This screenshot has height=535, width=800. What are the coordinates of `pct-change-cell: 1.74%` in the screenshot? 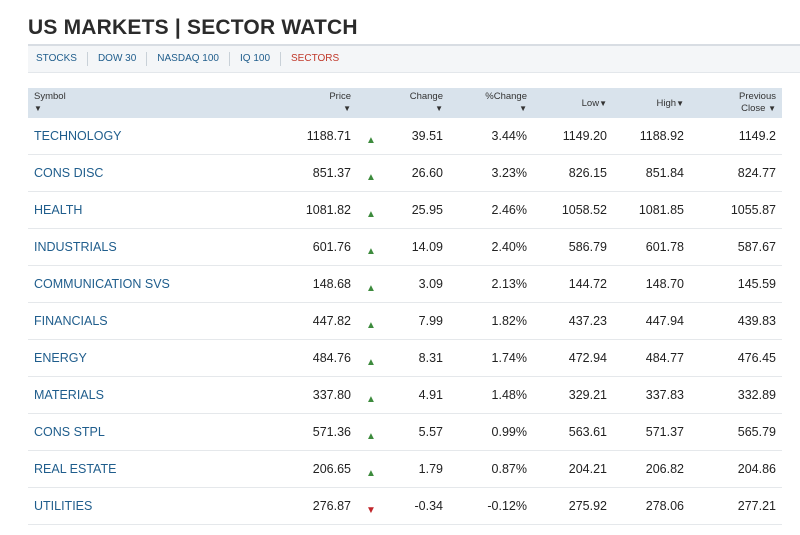 It's located at (491, 358).